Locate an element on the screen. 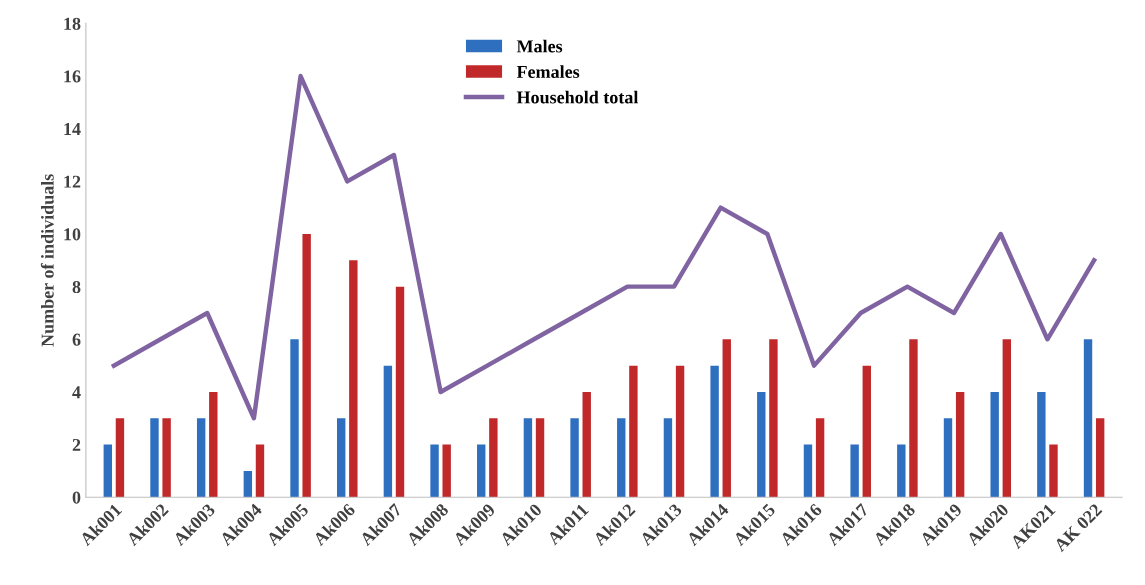  y-tick-label: 4 is located at coordinates (76, 392).